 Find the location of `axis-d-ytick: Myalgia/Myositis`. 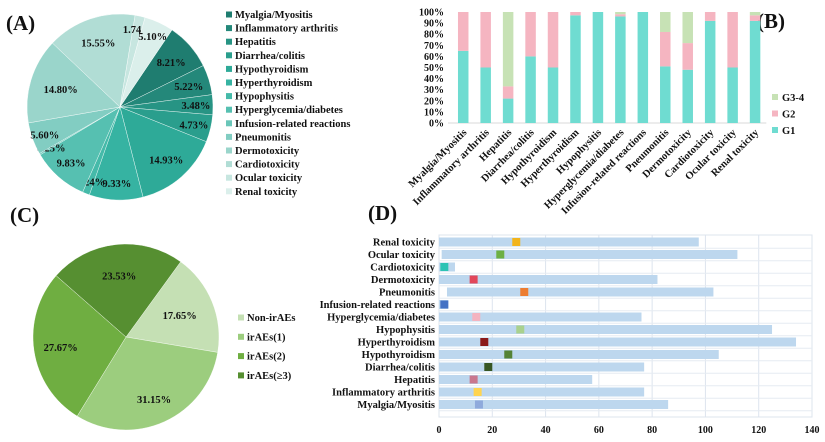

axis-d-ytick: Myalgia/Myositis is located at coordinates (396, 405).